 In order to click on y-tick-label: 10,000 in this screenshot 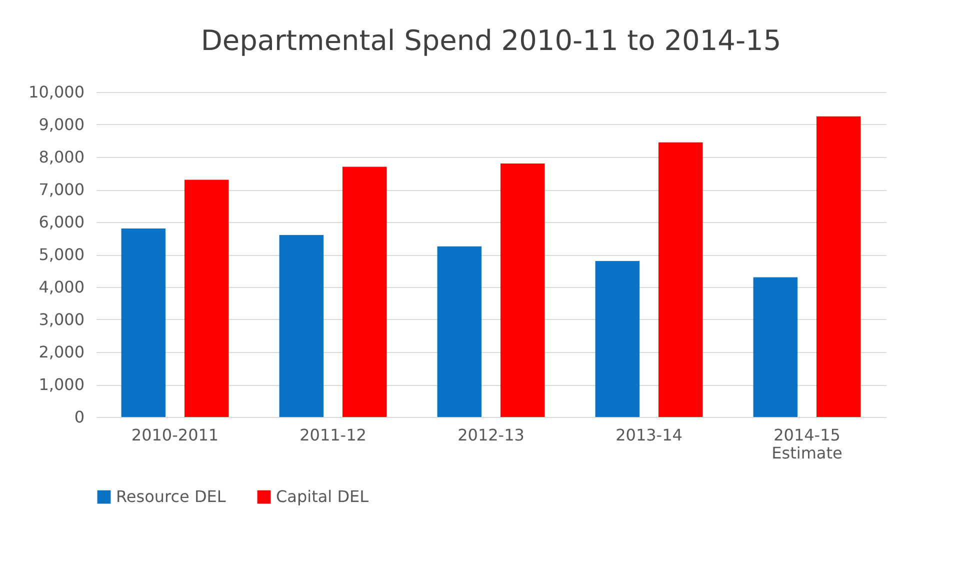, I will do `click(56, 92)`.